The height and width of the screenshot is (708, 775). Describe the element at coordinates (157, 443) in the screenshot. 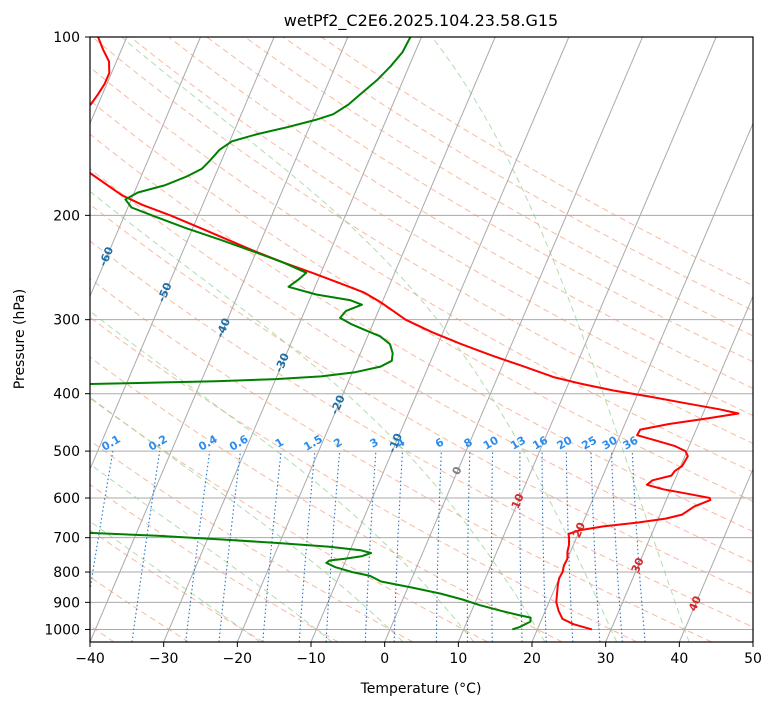

I see `mixing-ratio-label: 0.2` at that location.